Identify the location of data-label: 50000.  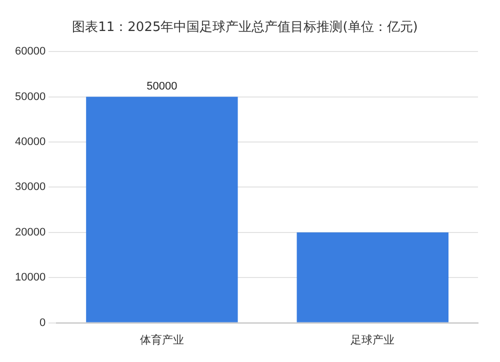
(162, 86).